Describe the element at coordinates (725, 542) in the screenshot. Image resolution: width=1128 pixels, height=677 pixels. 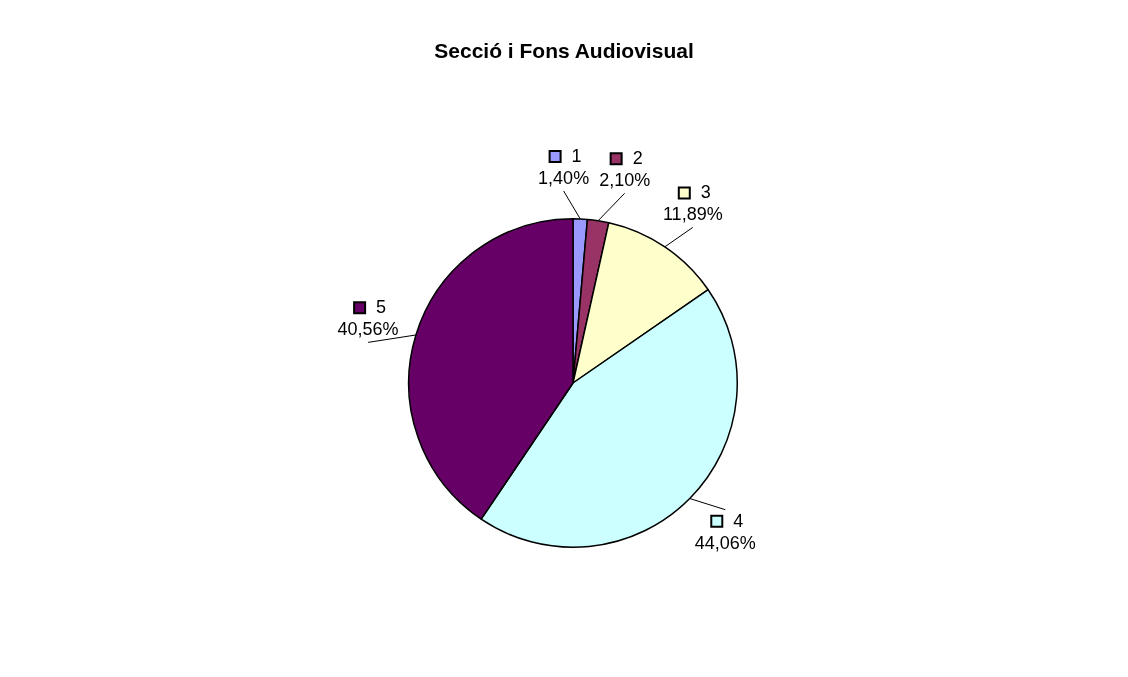
I see `data-label: 44,06%` at that location.